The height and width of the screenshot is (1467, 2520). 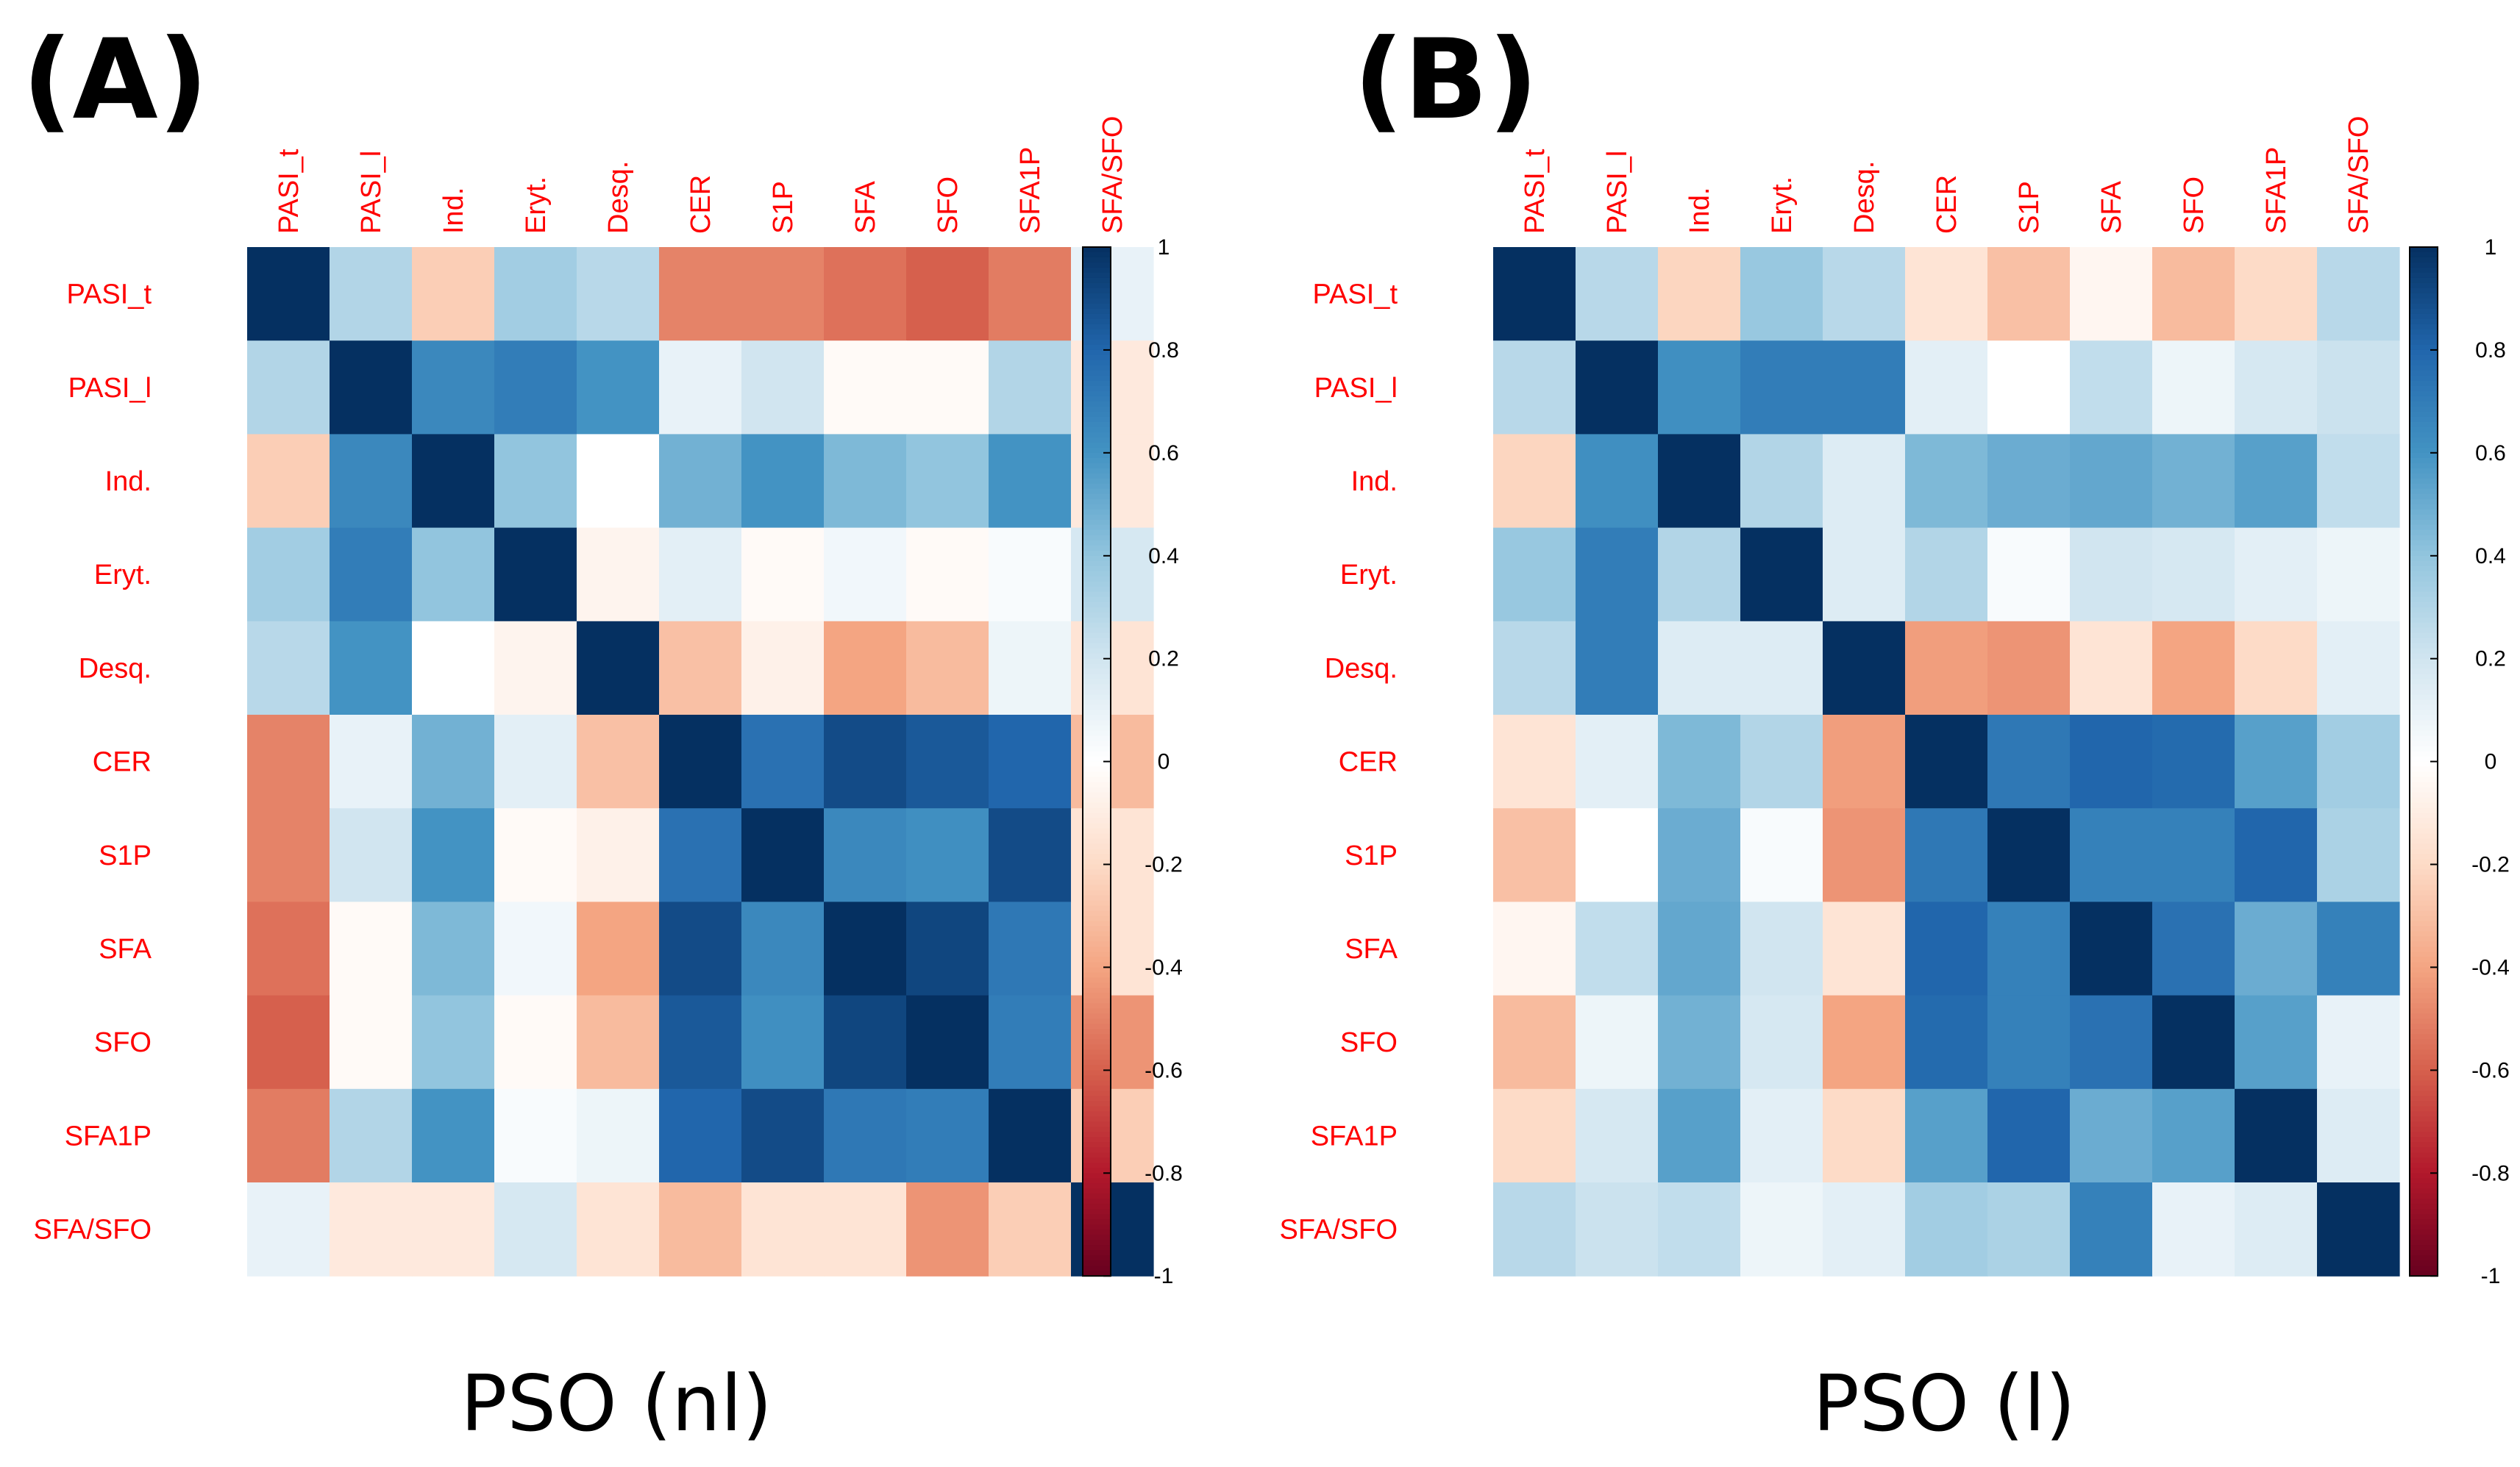 What do you see at coordinates (2277, 574) in the screenshot?
I see `heatmap-cell-b-eryt-sfa1p` at bounding box center [2277, 574].